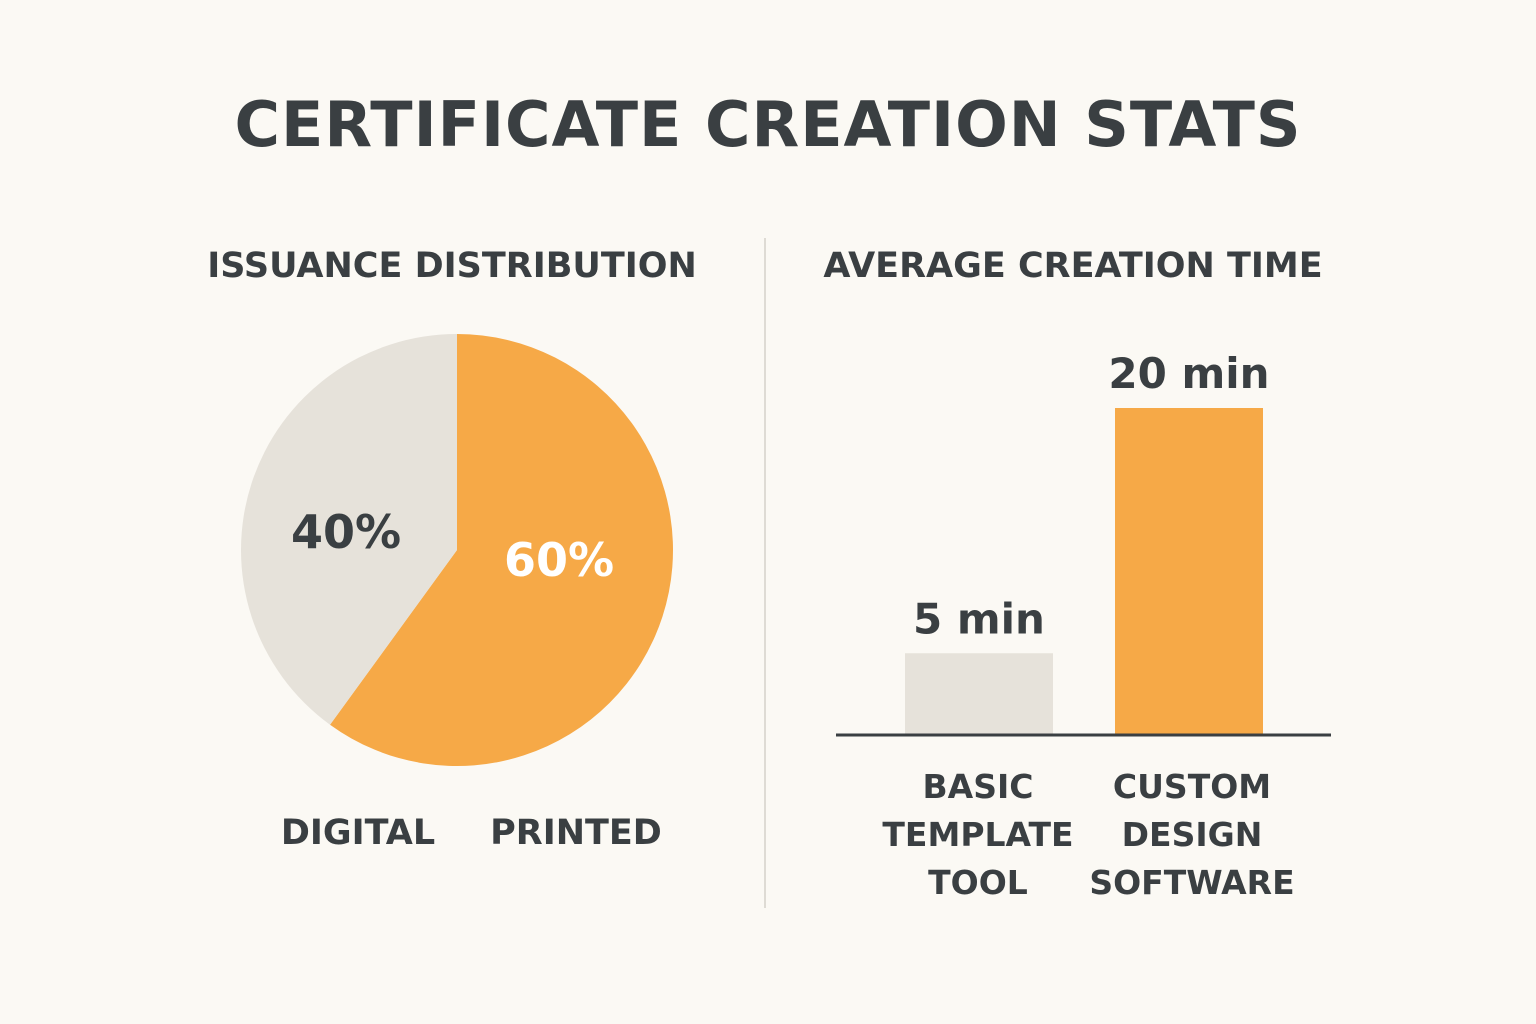 Image resolution: width=1536 pixels, height=1024 pixels. Describe the element at coordinates (1192, 882) in the screenshot. I see `bar-category-line: SOFTWARE` at that location.